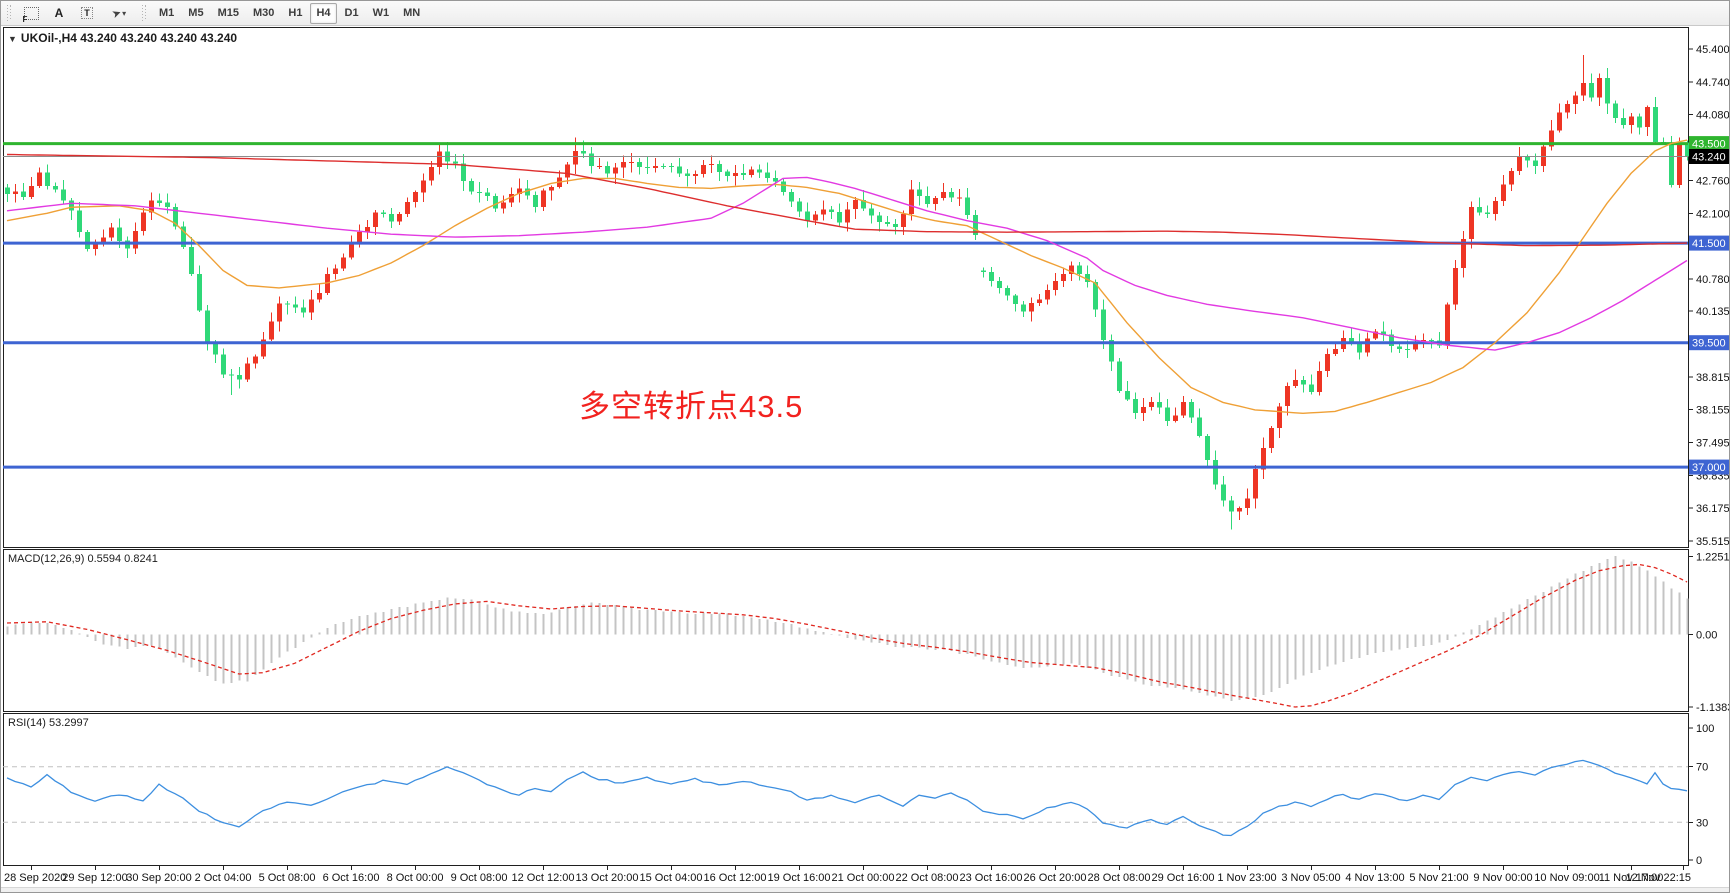 The width and height of the screenshot is (1730, 893). Describe the element at coordinates (865, 13) in the screenshot. I see `toolbar: F A T ➤ ▾ M1 M5 M15 M30 H1 H4 D1 W1 MN` at that location.